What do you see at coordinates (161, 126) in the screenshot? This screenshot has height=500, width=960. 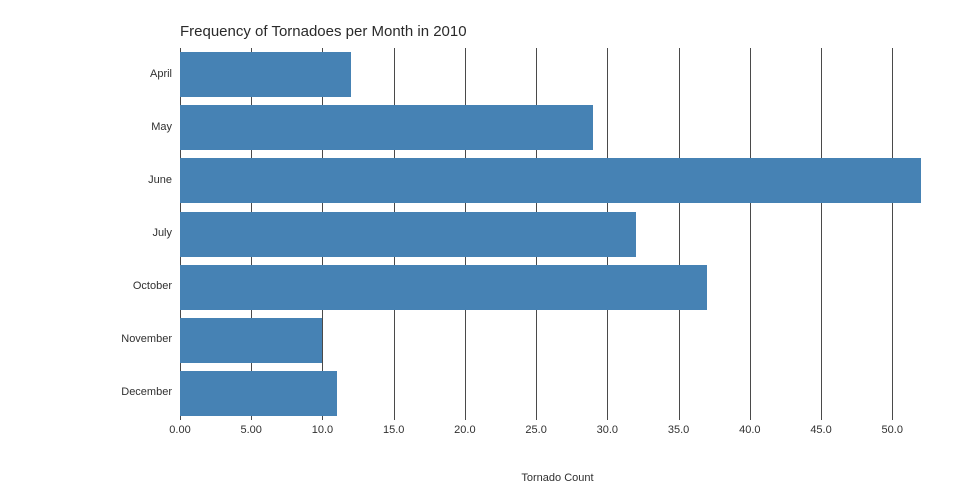 I see `y-tick-label: May` at bounding box center [161, 126].